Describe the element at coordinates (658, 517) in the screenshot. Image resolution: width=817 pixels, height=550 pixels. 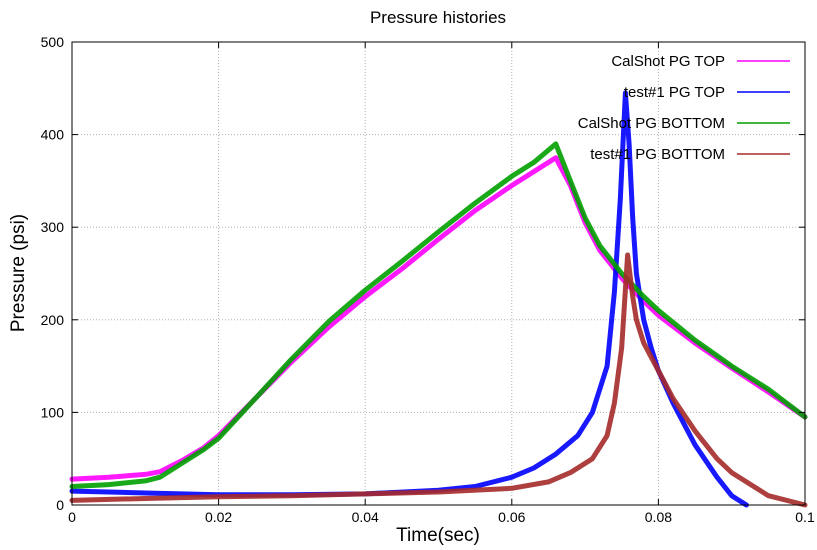
I see `x-tick-label: 0.08` at that location.